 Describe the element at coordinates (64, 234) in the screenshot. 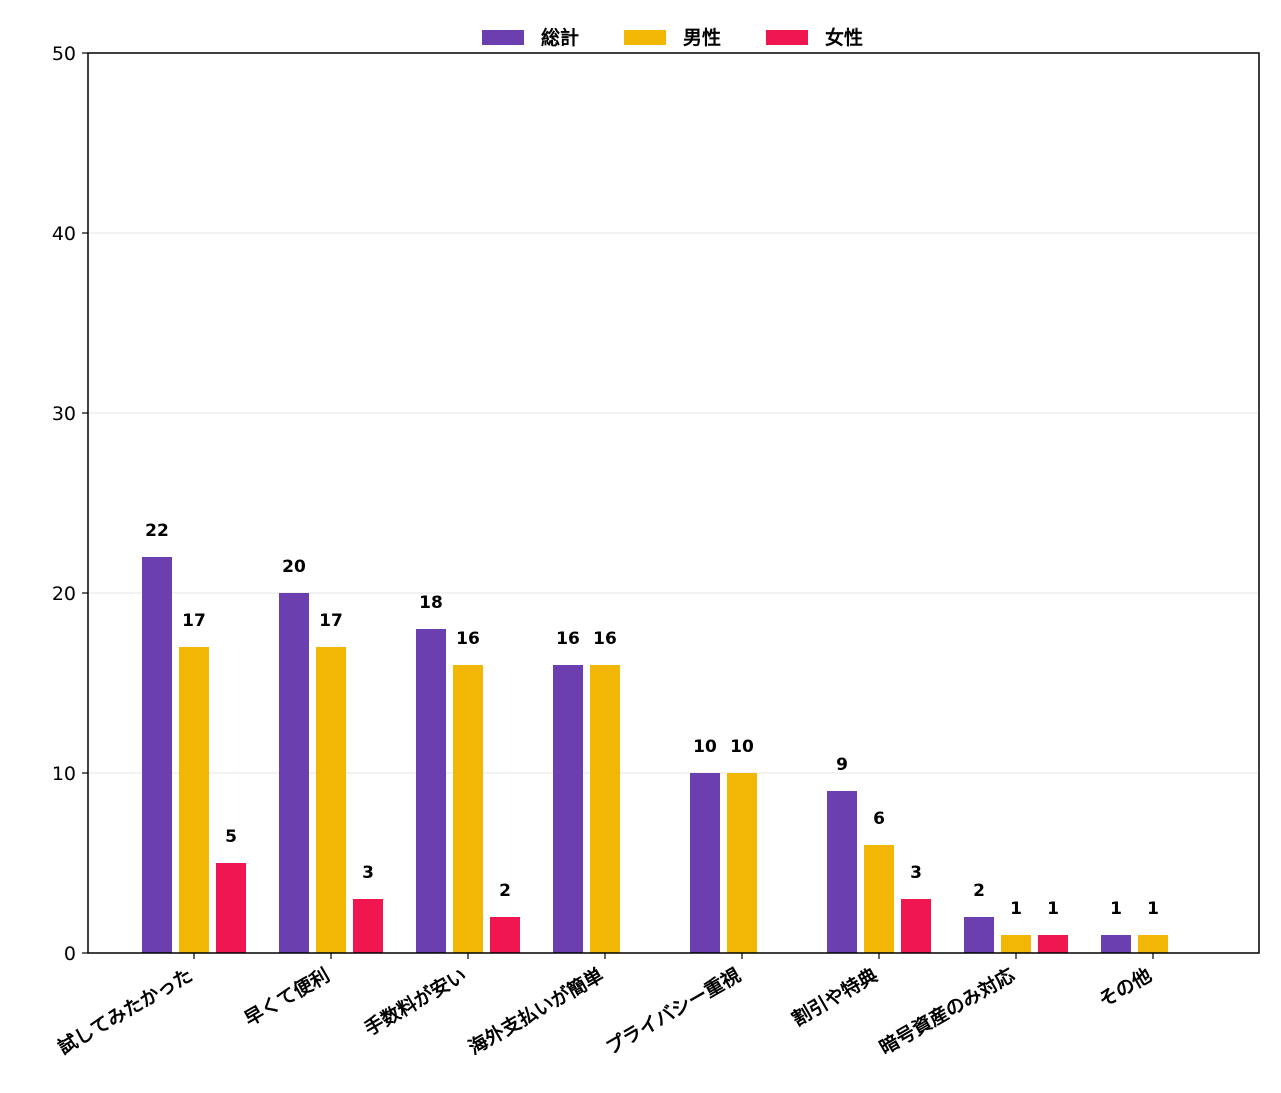

I see `y-tick-label: 40` at that location.